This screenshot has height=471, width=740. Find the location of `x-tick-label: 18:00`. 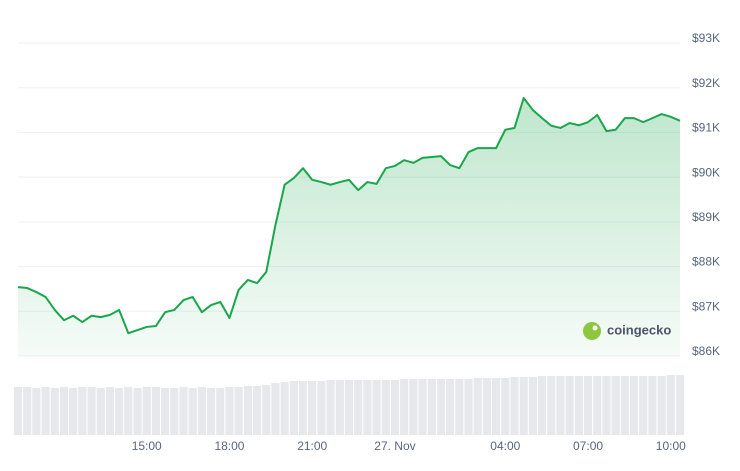

x-tick-label: 18:00 is located at coordinates (229, 446).